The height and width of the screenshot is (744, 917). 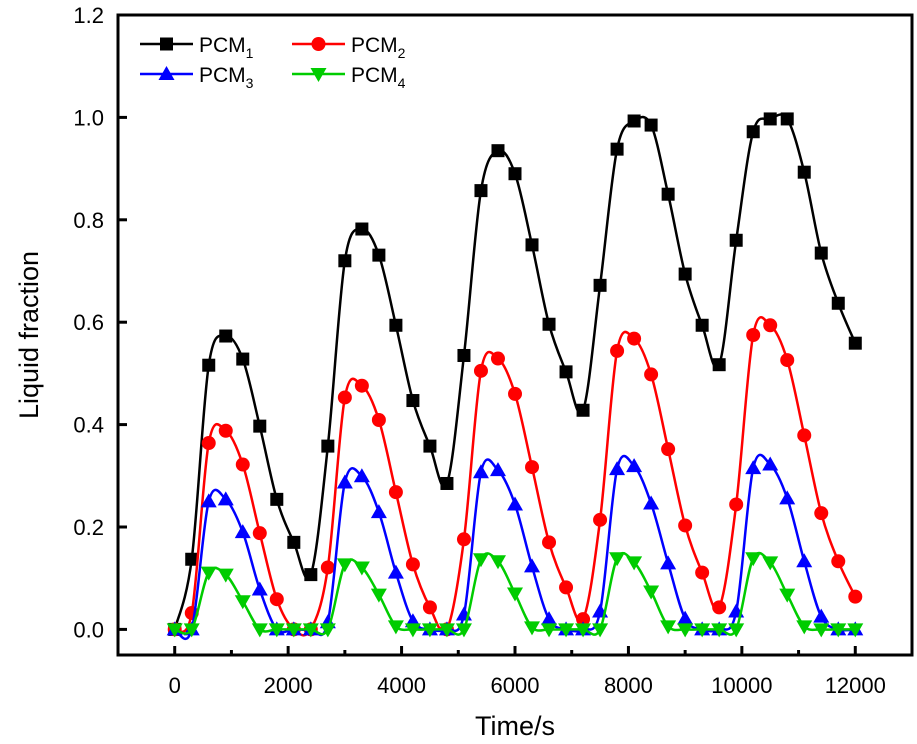 I want to click on legend-item-pcm2: PCM2, so click(x=349, y=47).